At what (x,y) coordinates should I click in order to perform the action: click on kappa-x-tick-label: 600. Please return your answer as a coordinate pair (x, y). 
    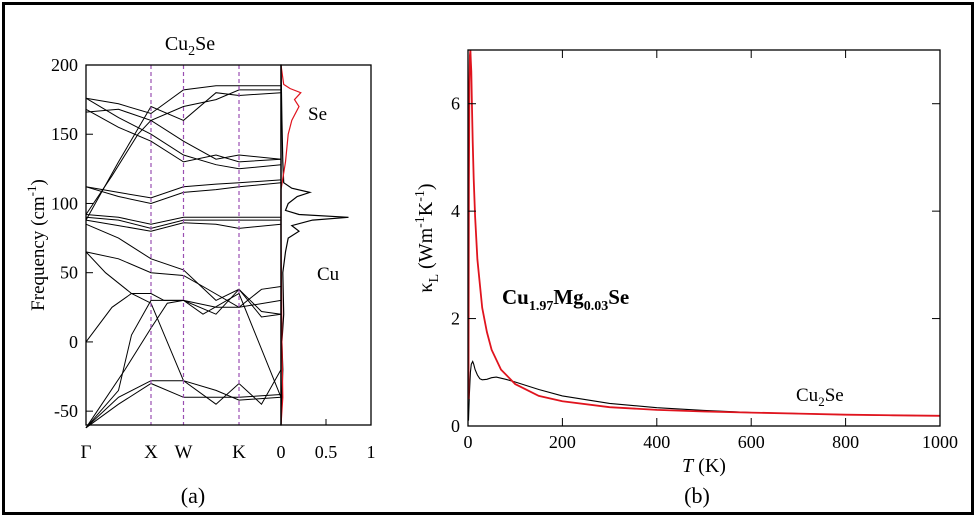
    Looking at the image, I should click on (751, 442).